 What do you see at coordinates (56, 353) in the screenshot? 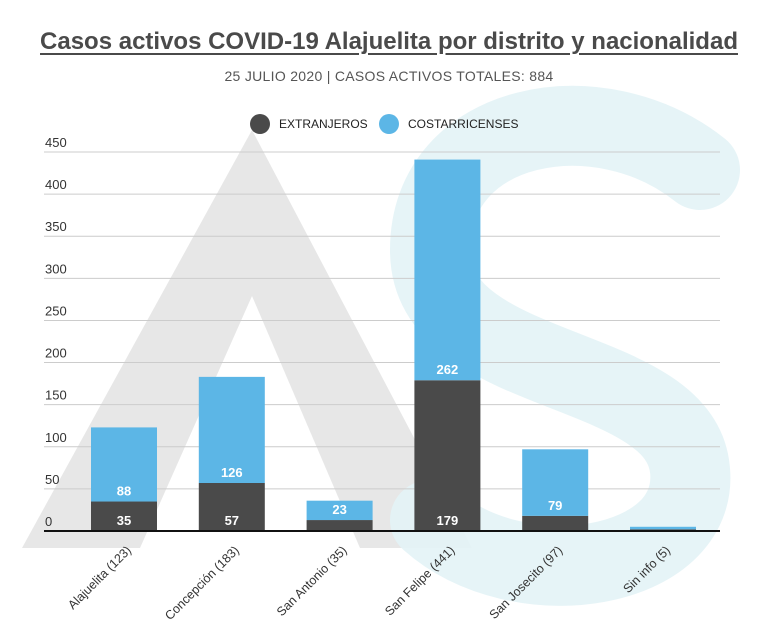
I see `y-tick-label: 200` at bounding box center [56, 353].